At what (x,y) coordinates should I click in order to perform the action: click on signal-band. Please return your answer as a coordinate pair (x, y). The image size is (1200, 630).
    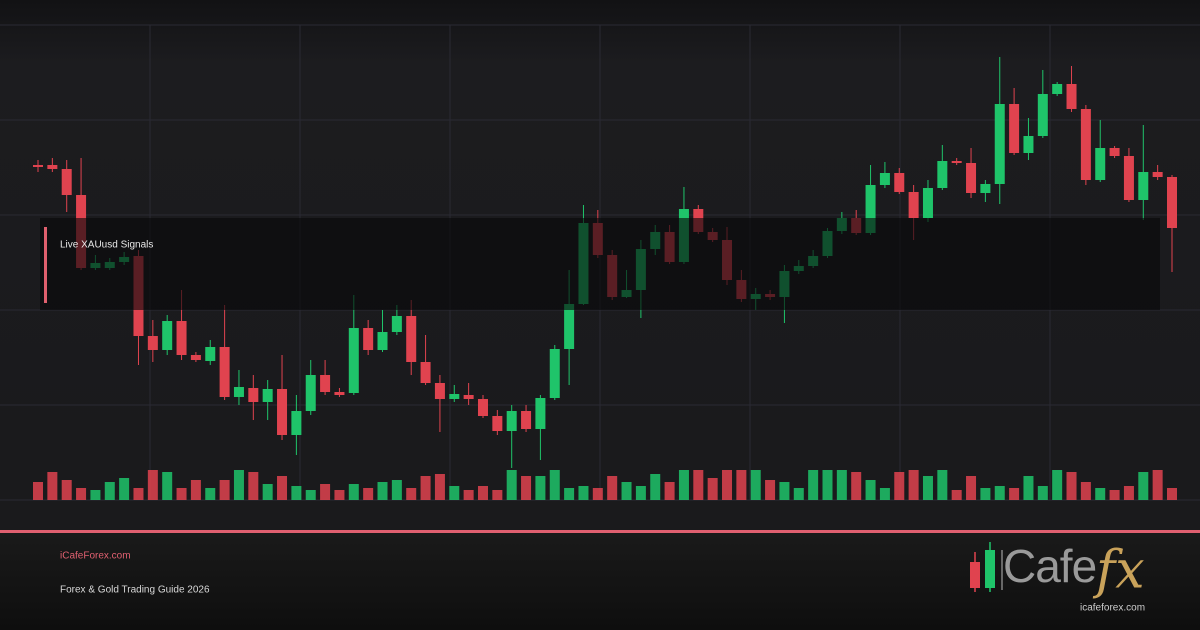
    Looking at the image, I should click on (600, 264).